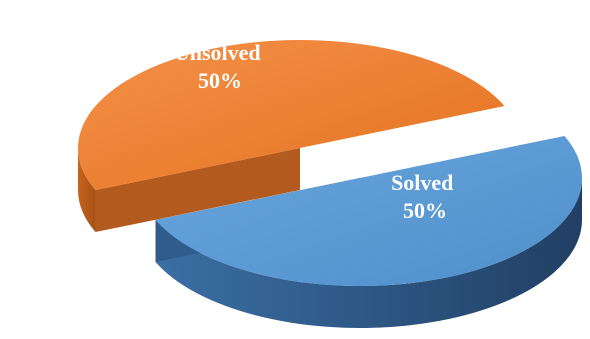 This screenshot has width=590, height=339. Describe the element at coordinates (87, 190) in the screenshot. I see `slice-unsolved-side` at that location.